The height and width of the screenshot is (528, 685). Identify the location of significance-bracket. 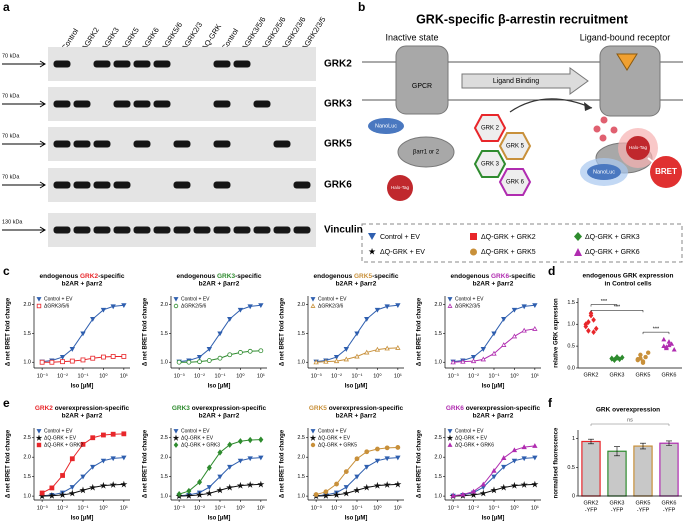
(617, 311).